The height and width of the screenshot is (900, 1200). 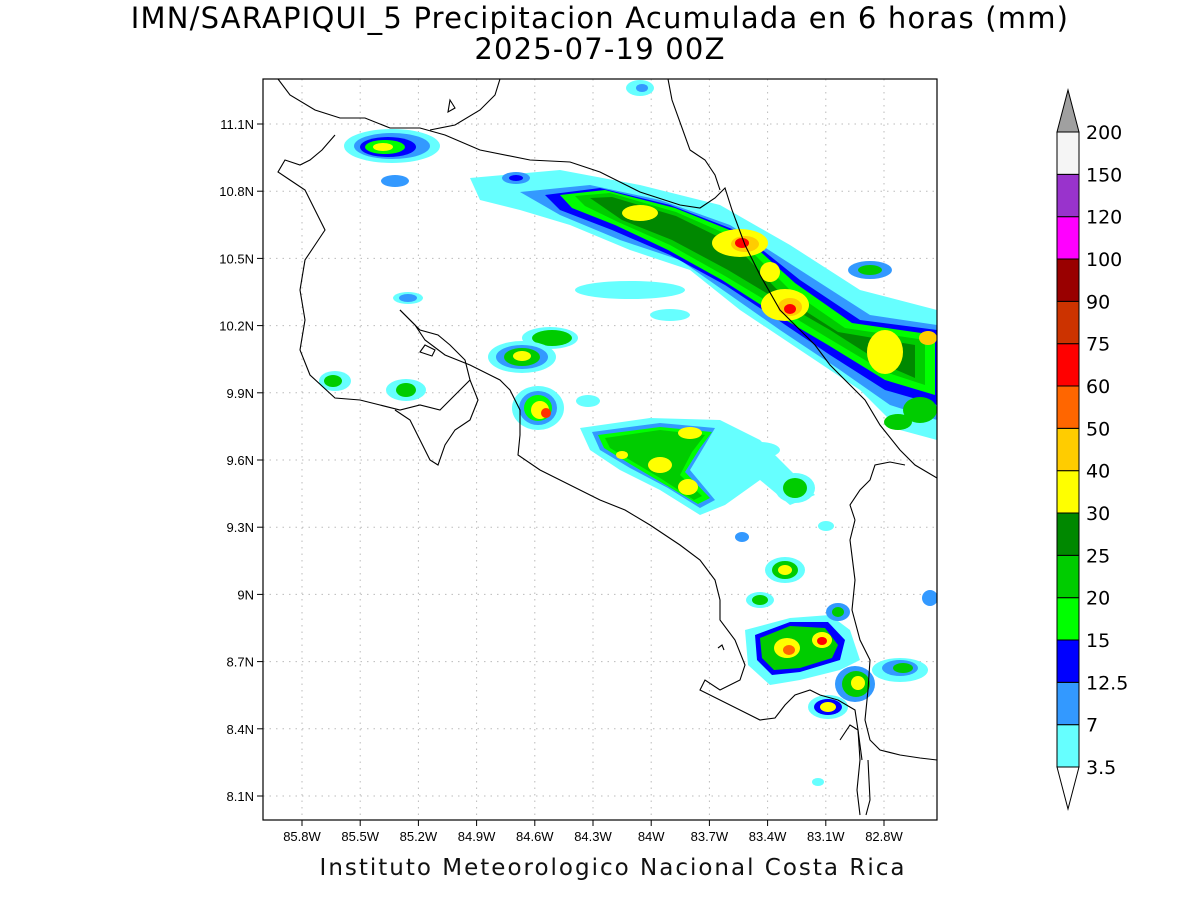 I want to click on lon-tick-label: 84.3W, so click(x=593, y=836).